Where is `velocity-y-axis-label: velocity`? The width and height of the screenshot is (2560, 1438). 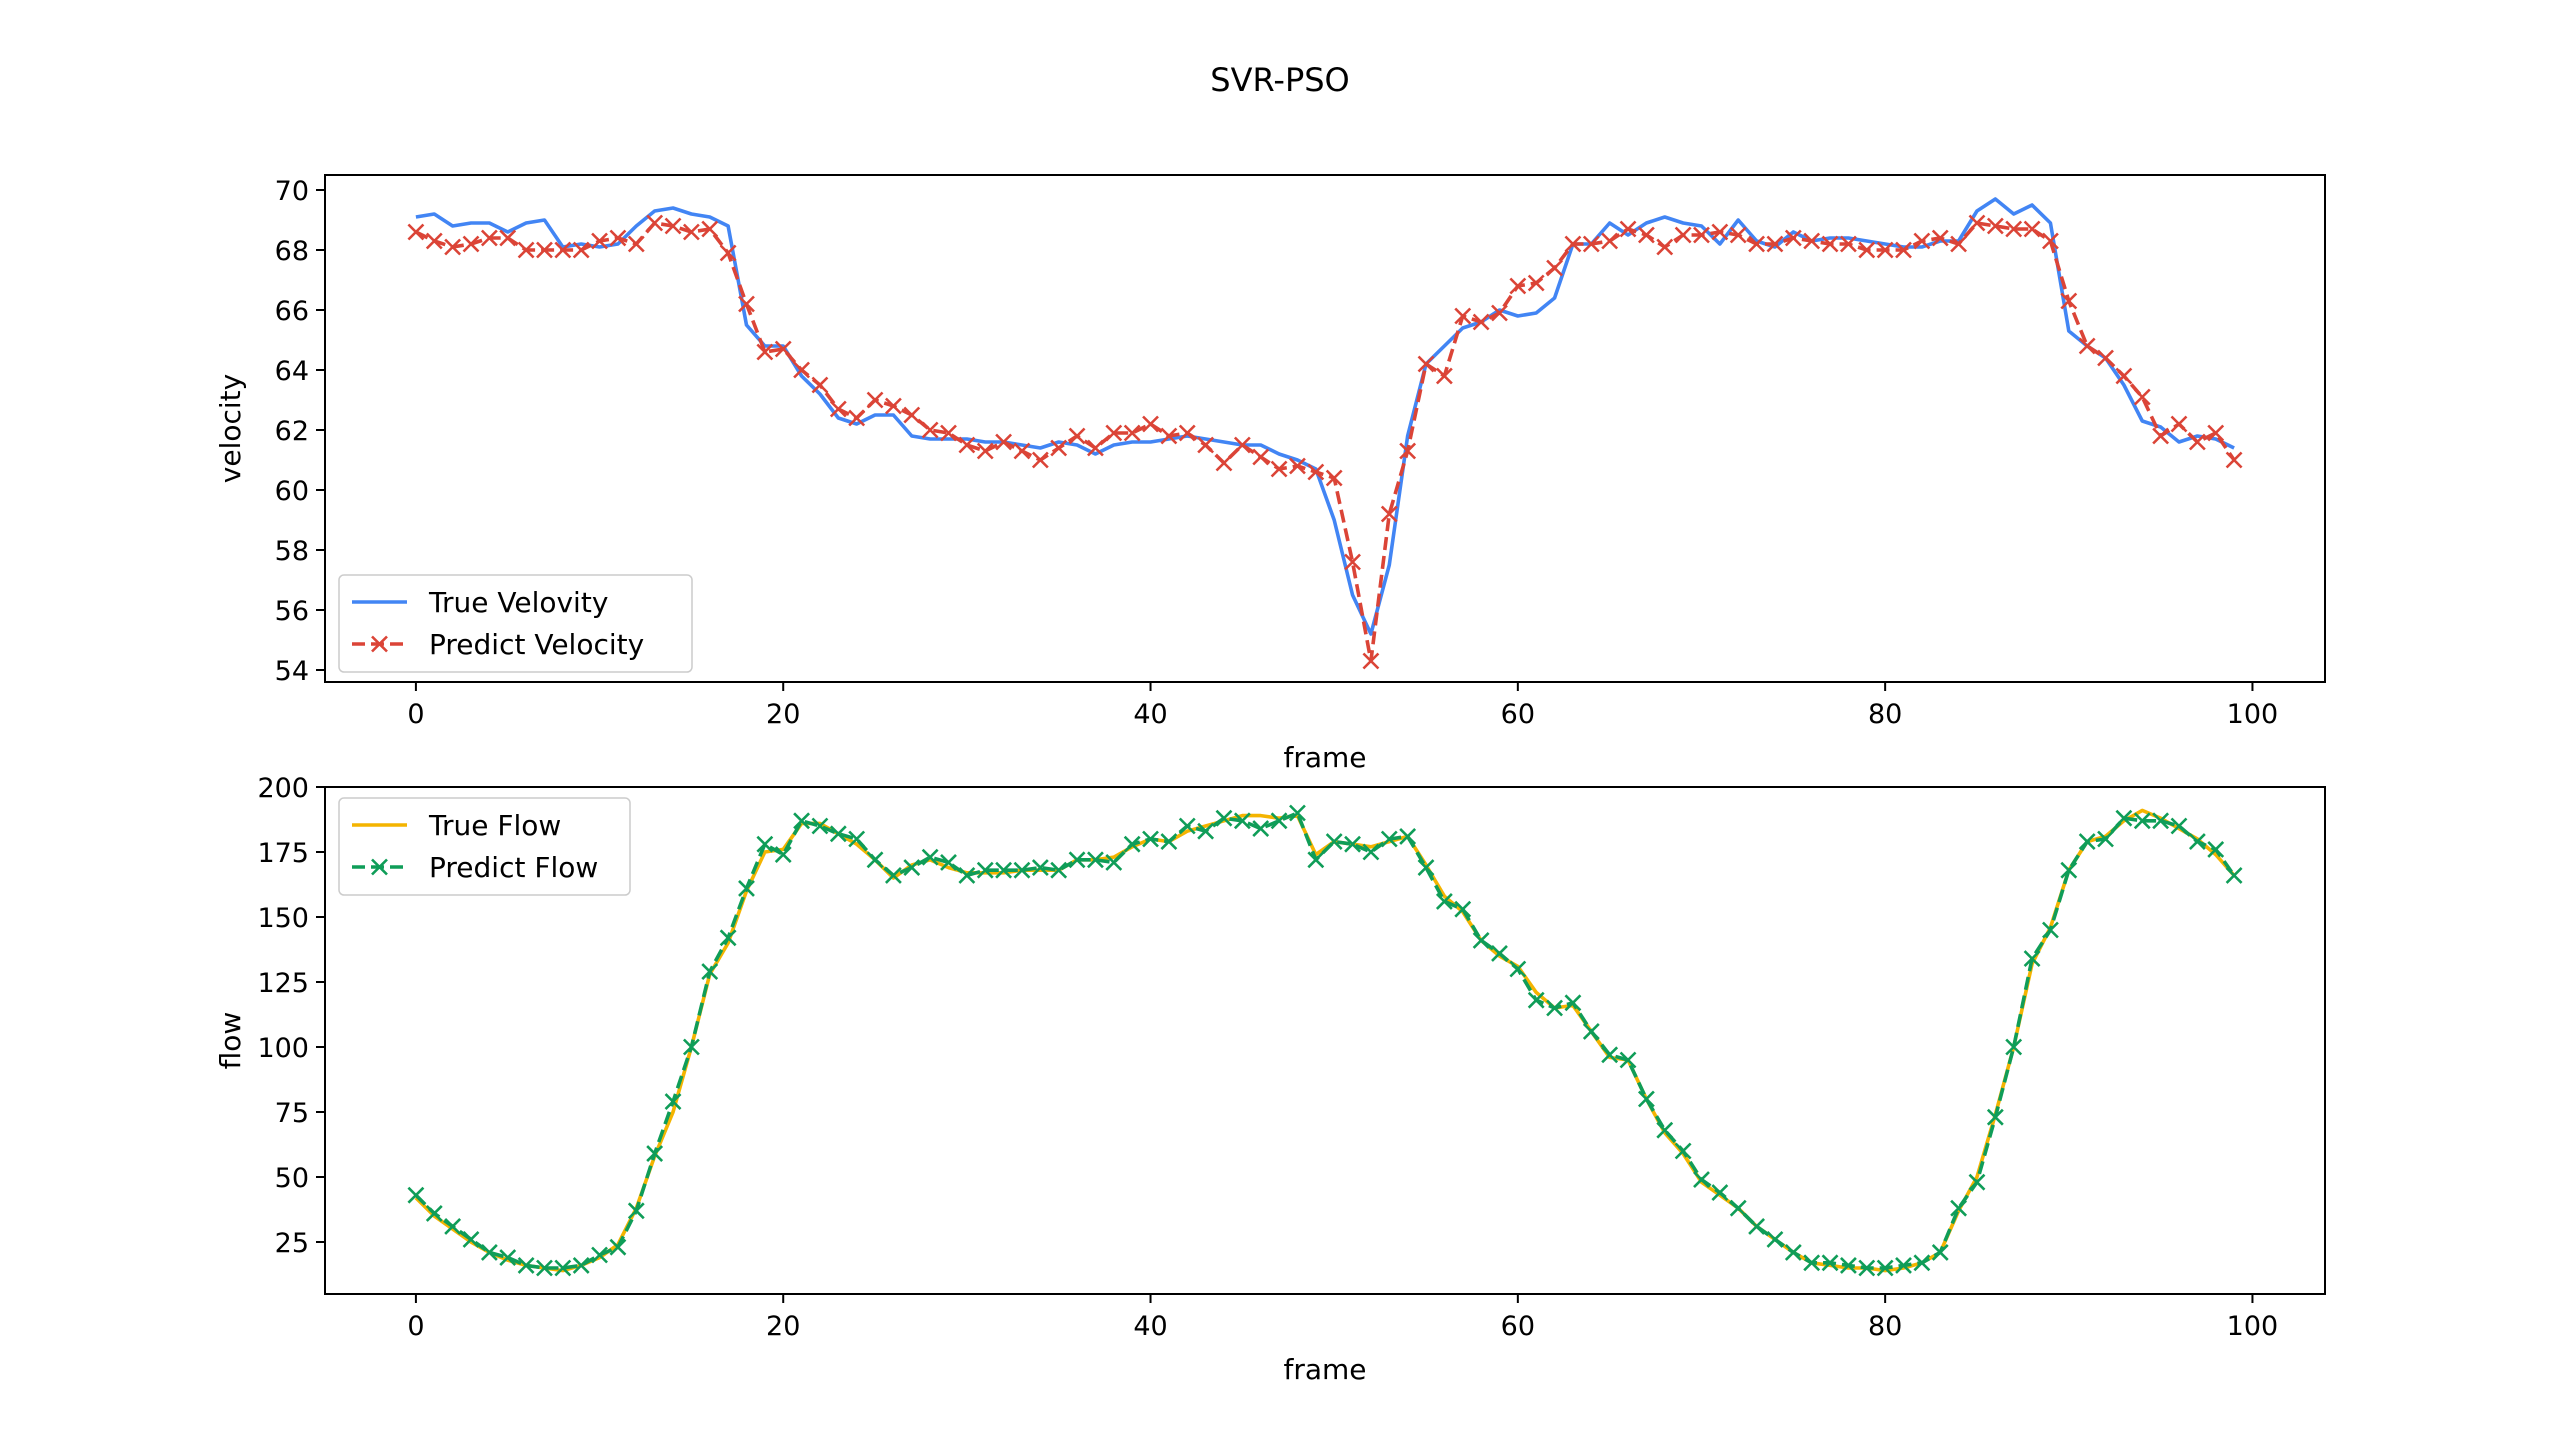 velocity-y-axis-label: velocity is located at coordinates (230, 428).